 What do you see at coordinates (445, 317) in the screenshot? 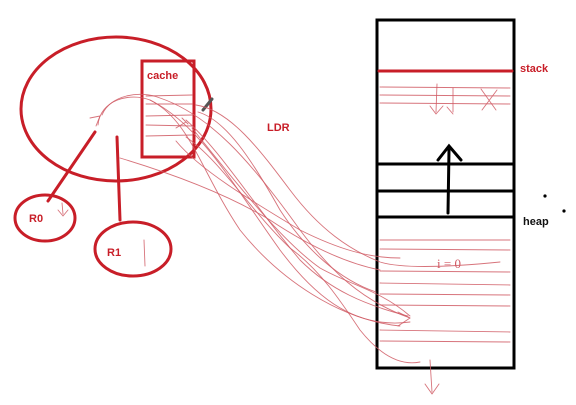
I see `heap-sketch-lines` at bounding box center [445, 317].